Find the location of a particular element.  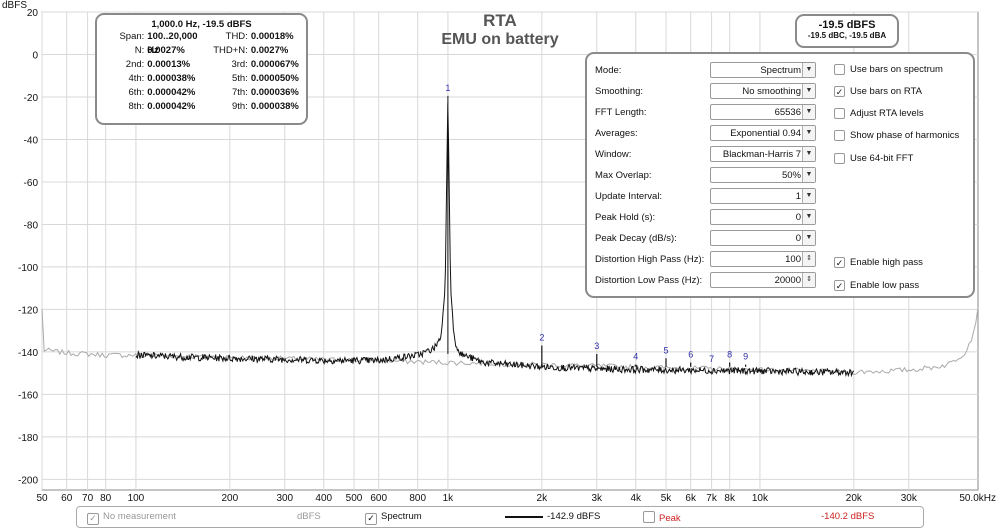

legend-no-measurement: ✓ No measurement is located at coordinates (131, 518).